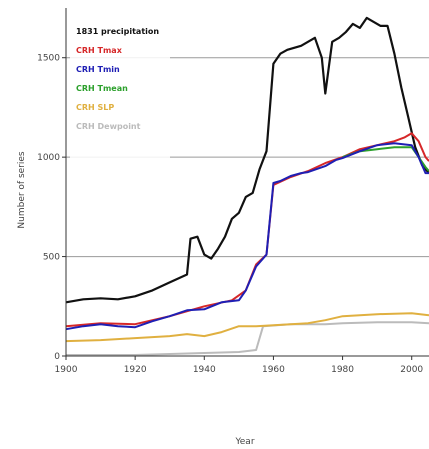 This screenshot has width=429, height=449. What do you see at coordinates (51, 208) in the screenshot?
I see `y-ticks: 0 500 1000 1500` at bounding box center [51, 208].